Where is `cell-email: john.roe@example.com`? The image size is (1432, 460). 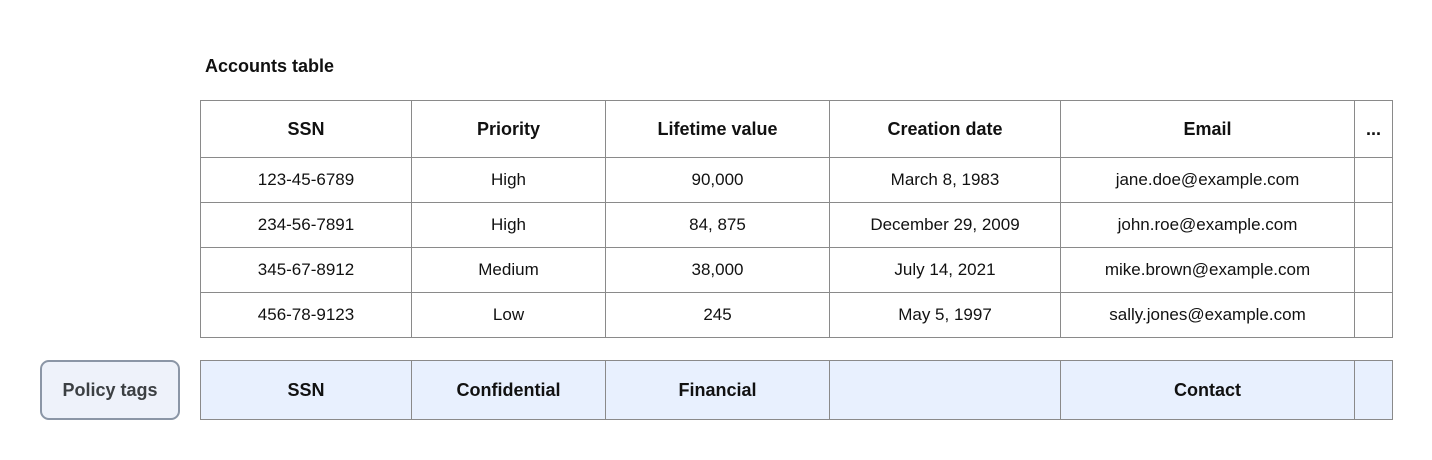 cell-email: john.roe@example.com is located at coordinates (1207, 225).